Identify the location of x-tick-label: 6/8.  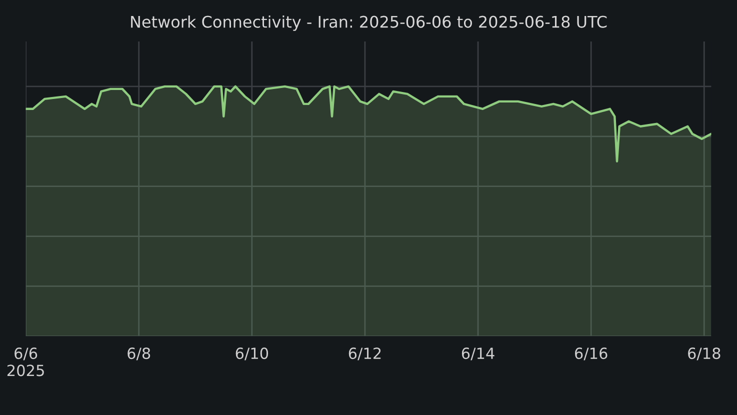
(139, 354).